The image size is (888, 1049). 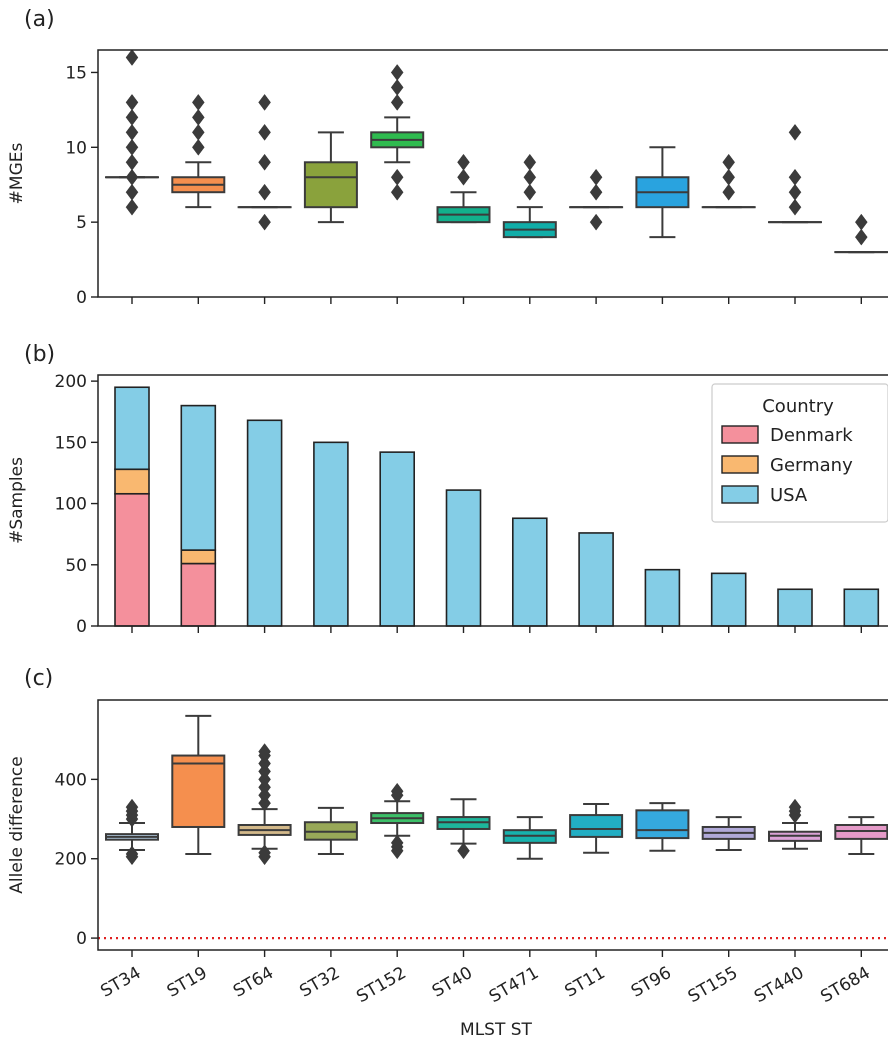 What do you see at coordinates (198, 477) in the screenshot?
I see `bar-USA-ST19` at bounding box center [198, 477].